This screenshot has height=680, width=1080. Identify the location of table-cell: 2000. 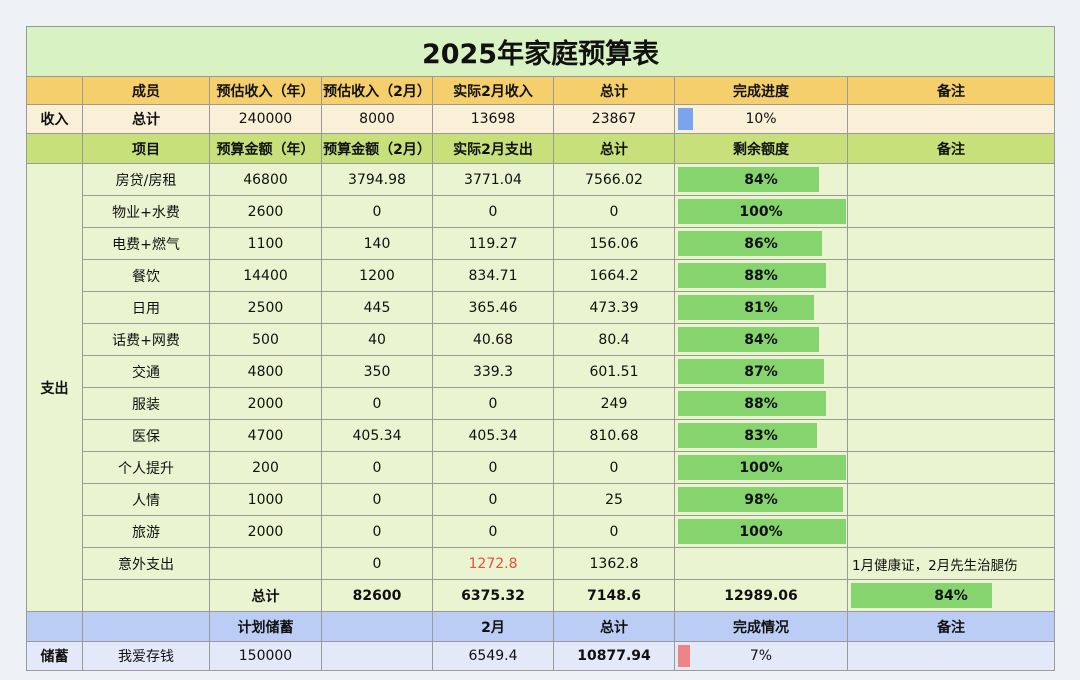
(265, 403).